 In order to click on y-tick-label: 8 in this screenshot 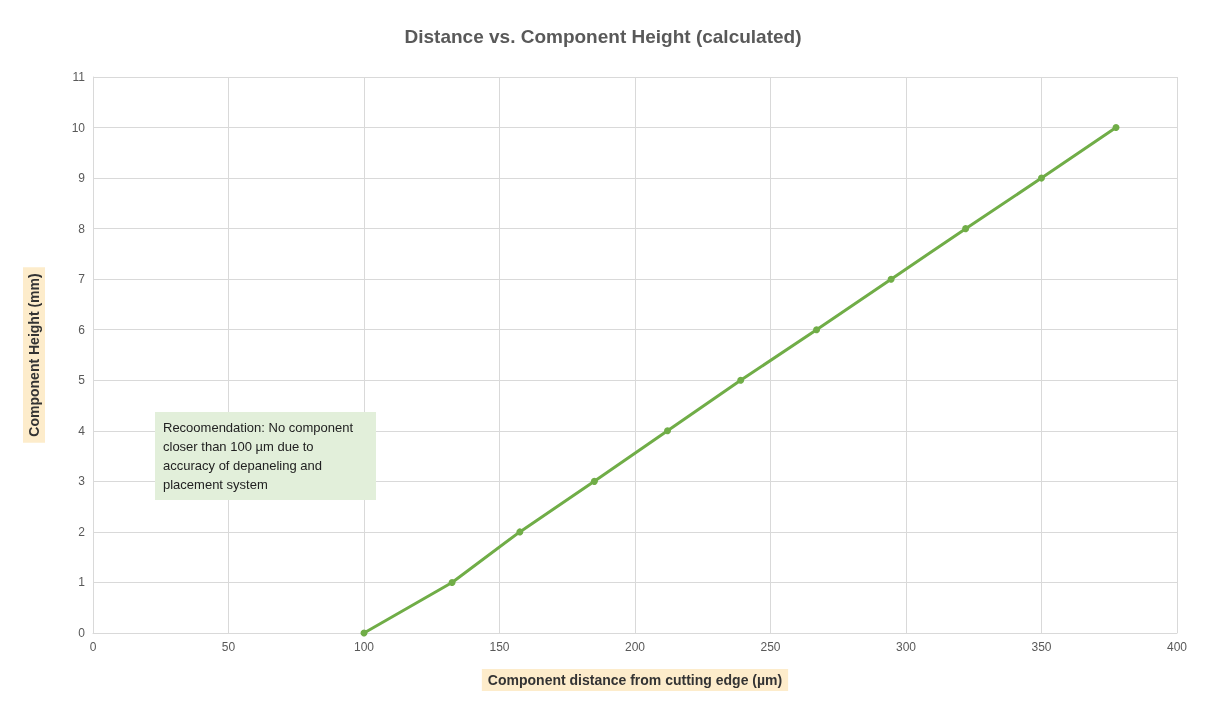, I will do `click(82, 228)`.